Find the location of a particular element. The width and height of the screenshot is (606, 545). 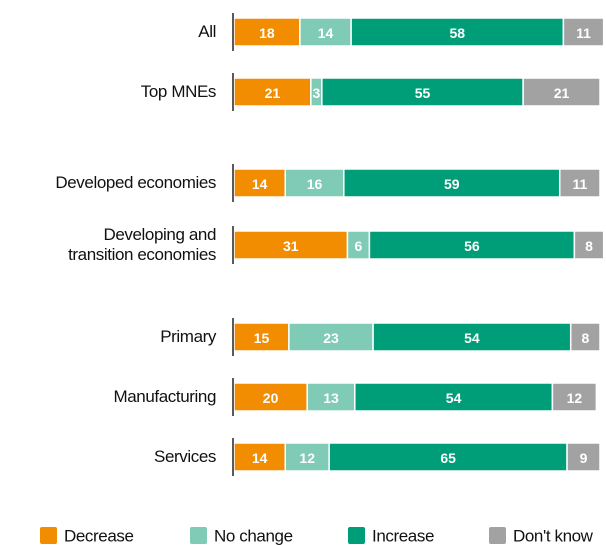

category-label: Developed economies is located at coordinates (135, 182).